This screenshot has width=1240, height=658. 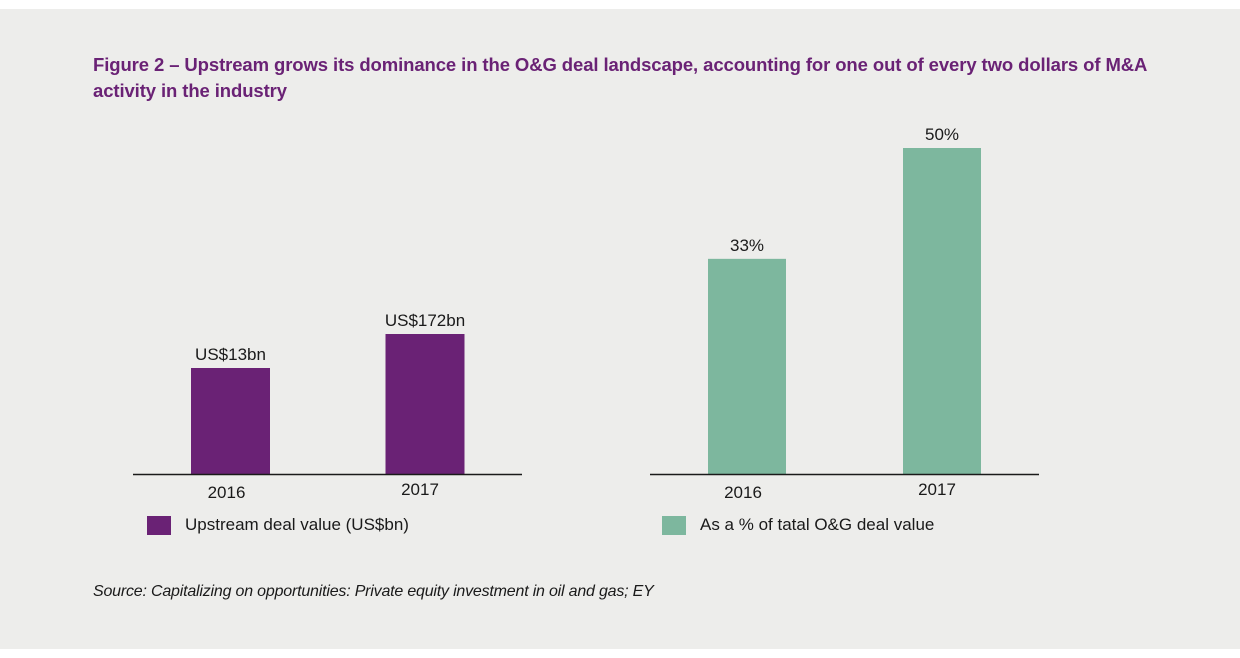 I want to click on upstream-bar-2016, so click(x=230, y=421).